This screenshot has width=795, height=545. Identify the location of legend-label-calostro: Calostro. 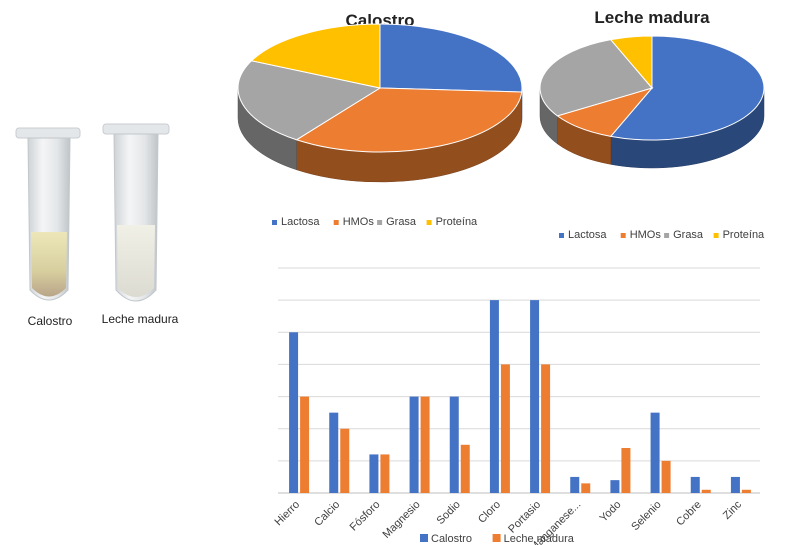
(451, 539).